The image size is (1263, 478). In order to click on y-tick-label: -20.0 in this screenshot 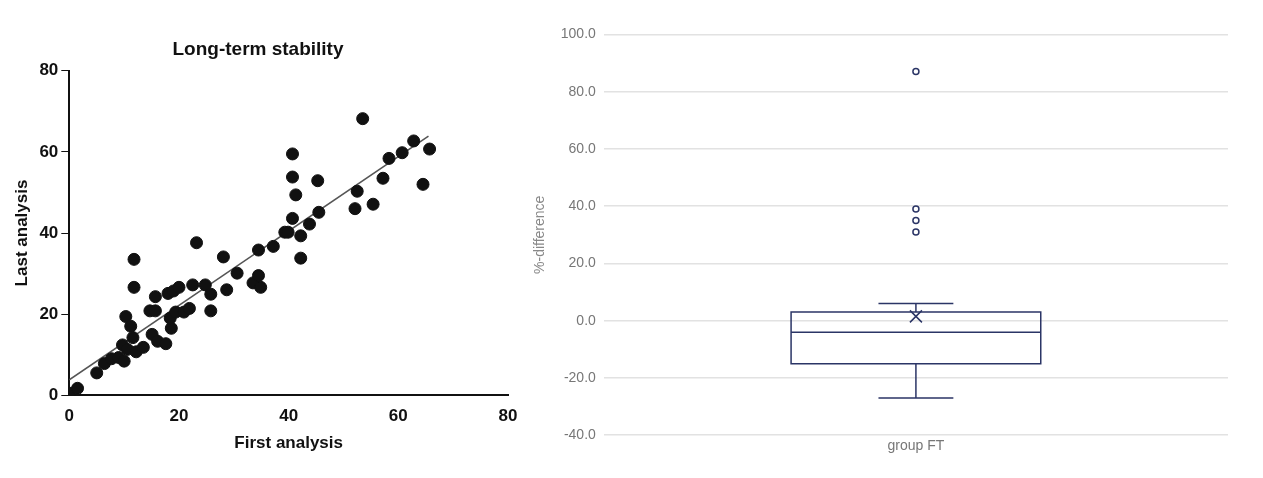, I will do `click(580, 376)`.